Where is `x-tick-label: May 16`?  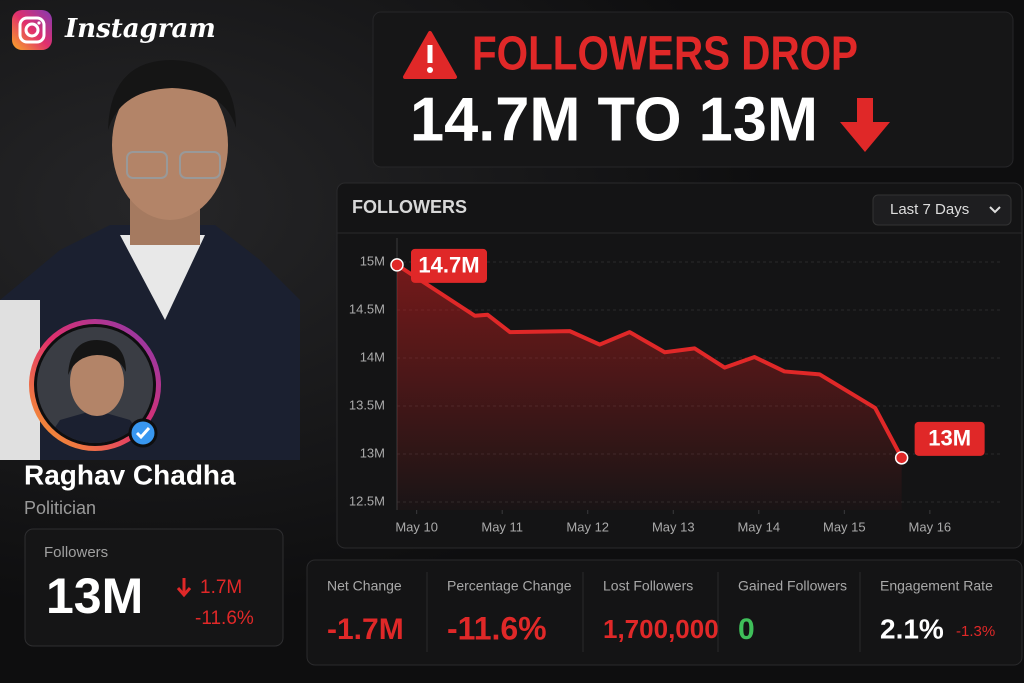
x-tick-label: May 16 is located at coordinates (930, 526).